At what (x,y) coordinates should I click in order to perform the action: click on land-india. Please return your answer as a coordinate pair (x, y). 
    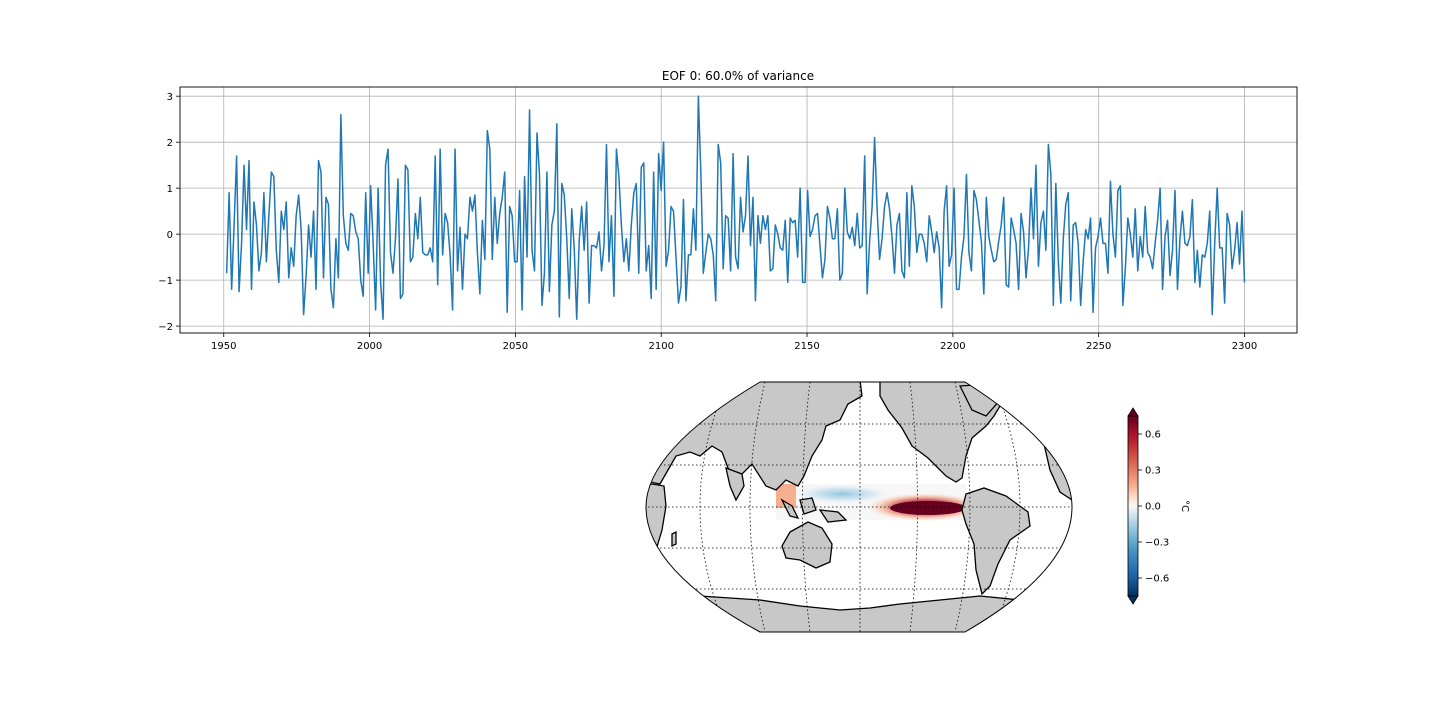
    Looking at the image, I should click on (735, 484).